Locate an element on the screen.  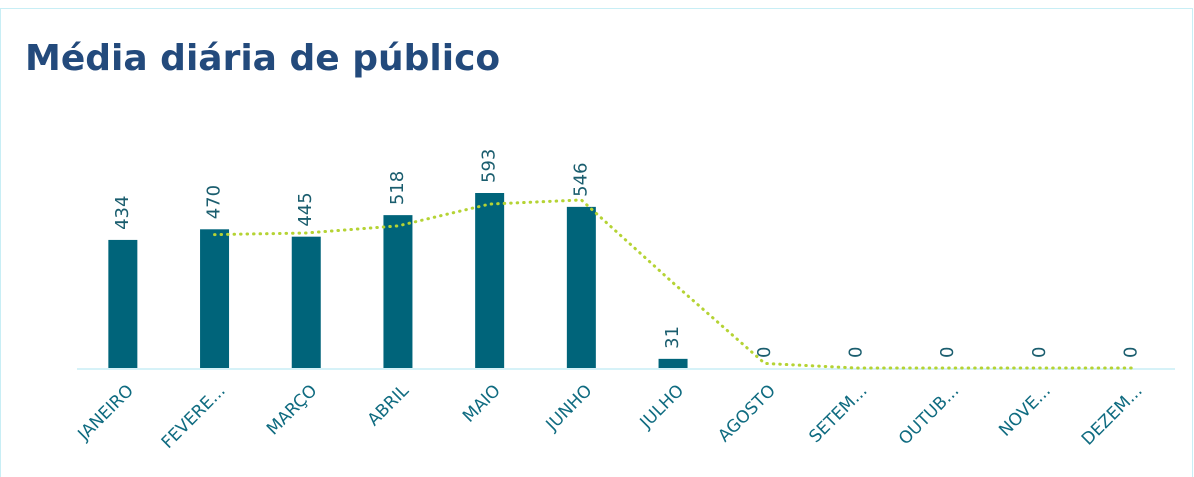
chart-title: Média diária de público is located at coordinates (262, 58).